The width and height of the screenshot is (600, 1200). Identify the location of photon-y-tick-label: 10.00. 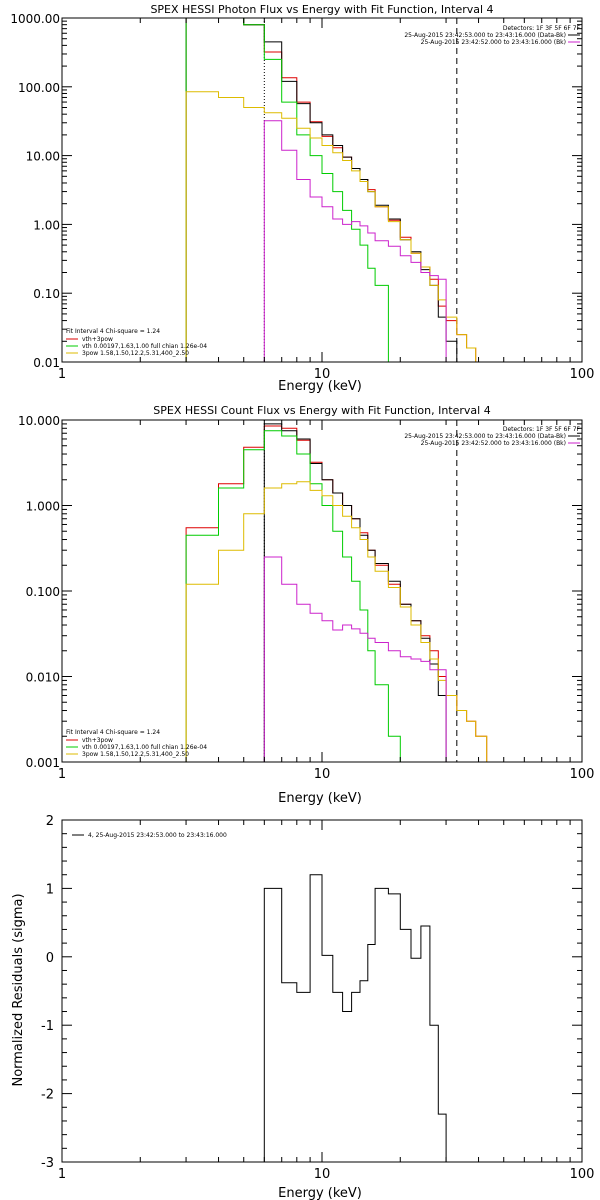
(43, 157).